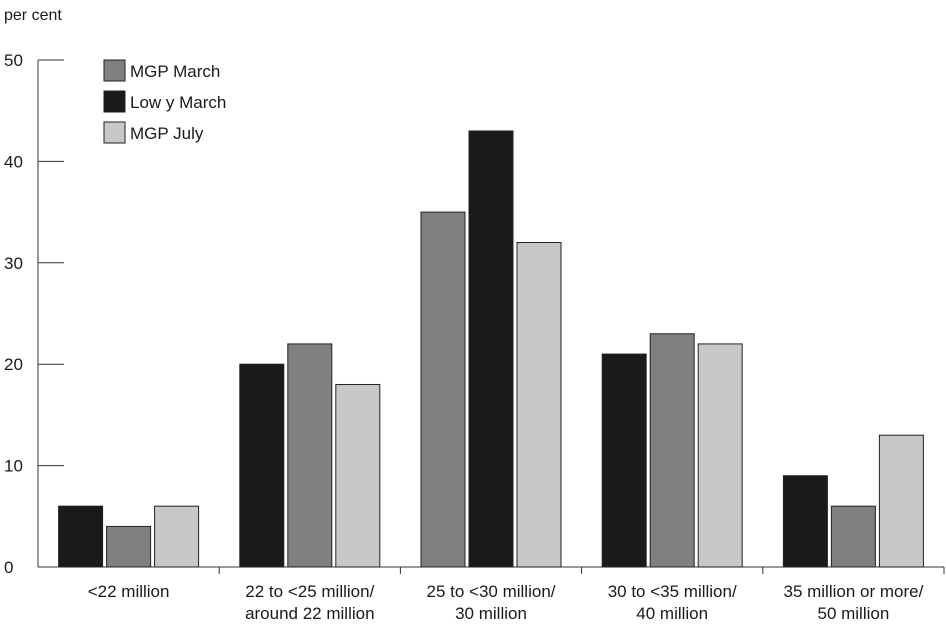 This screenshot has width=946, height=629. What do you see at coordinates (178, 102) in the screenshot?
I see `legend-label: Low y March` at bounding box center [178, 102].